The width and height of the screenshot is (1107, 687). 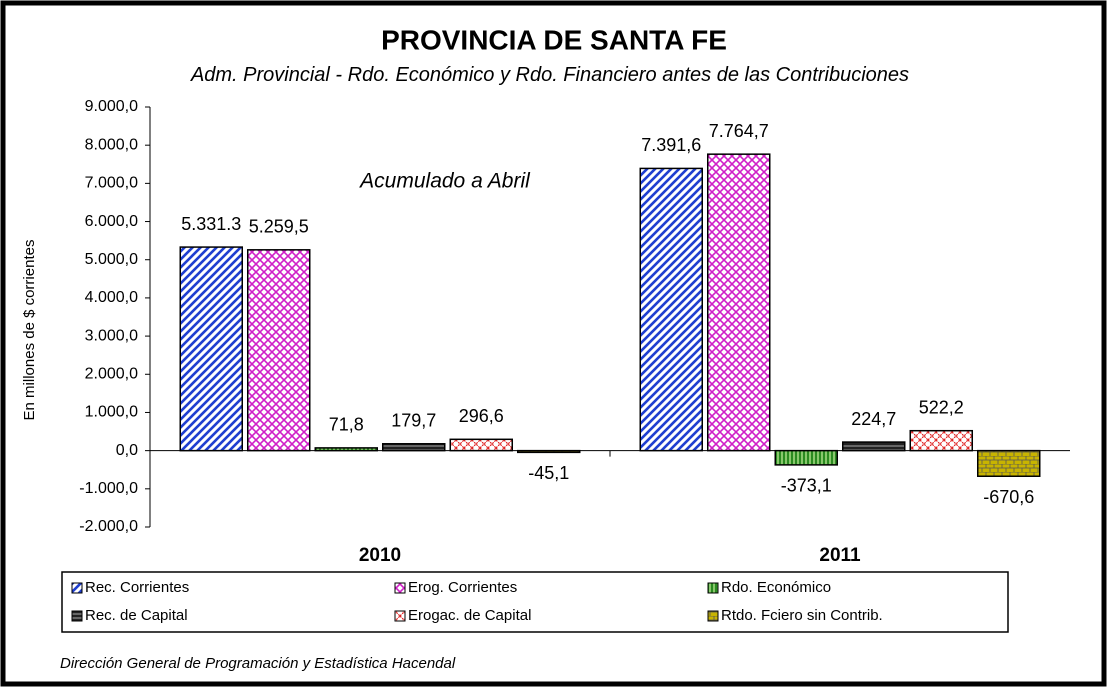 What do you see at coordinates (469, 615) in the screenshot?
I see `legend-label: Erogac. de Capital` at bounding box center [469, 615].